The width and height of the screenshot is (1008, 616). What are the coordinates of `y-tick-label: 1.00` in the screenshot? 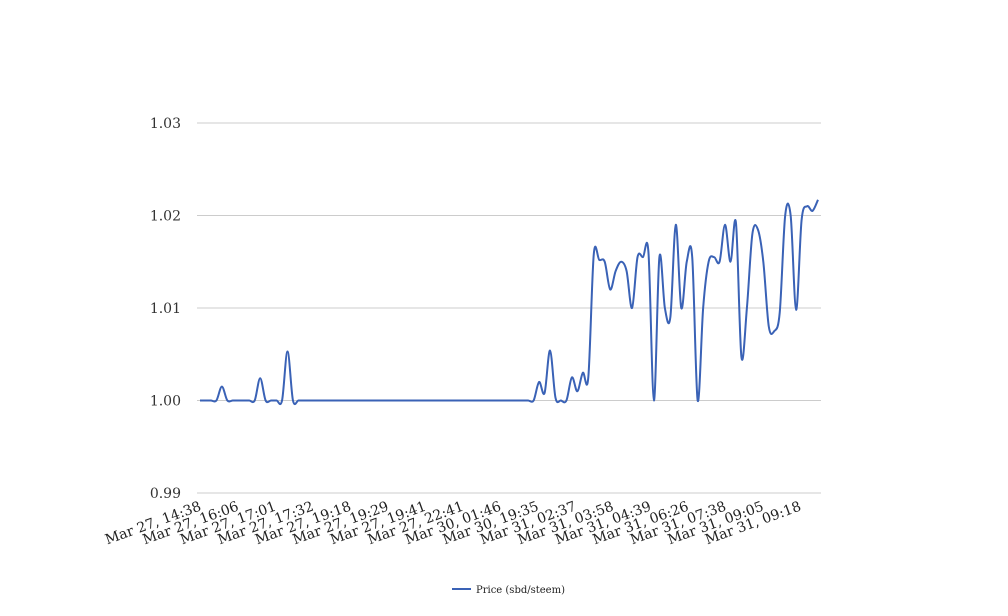 It's located at (165, 402).